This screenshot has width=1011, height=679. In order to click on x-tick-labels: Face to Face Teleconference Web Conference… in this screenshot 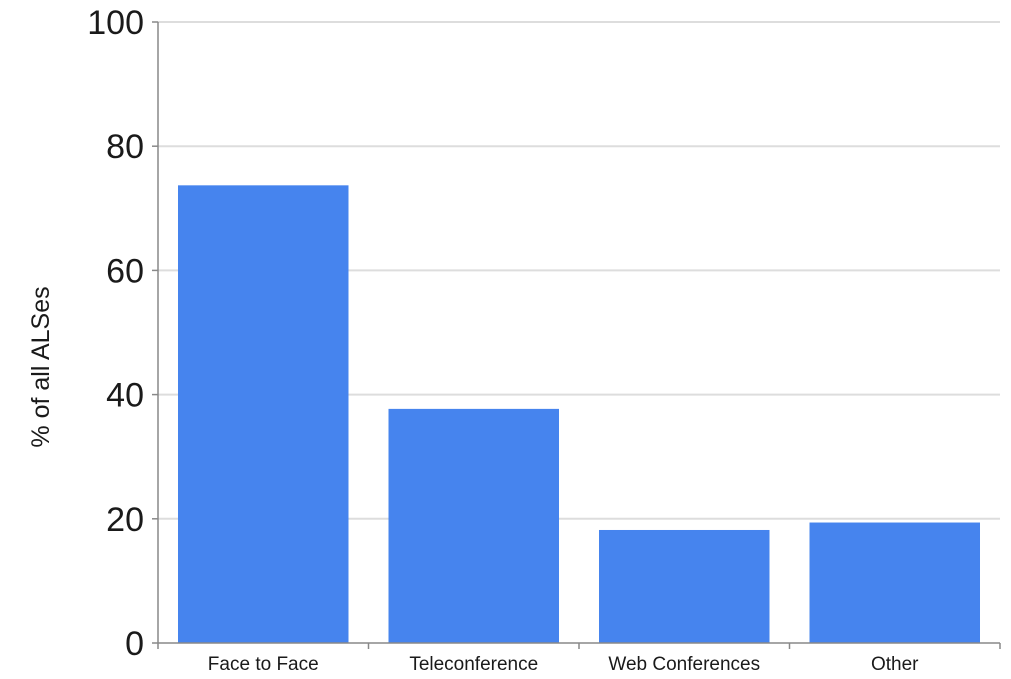, I will do `click(563, 664)`.